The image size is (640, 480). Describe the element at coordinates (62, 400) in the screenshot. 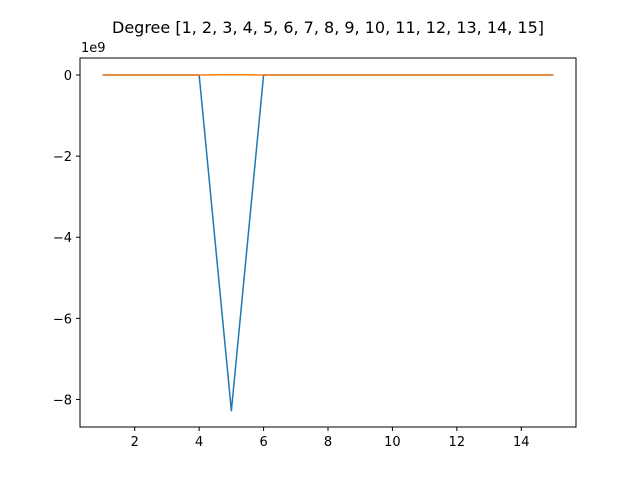

I see `y-tick-label: −8` at that location.